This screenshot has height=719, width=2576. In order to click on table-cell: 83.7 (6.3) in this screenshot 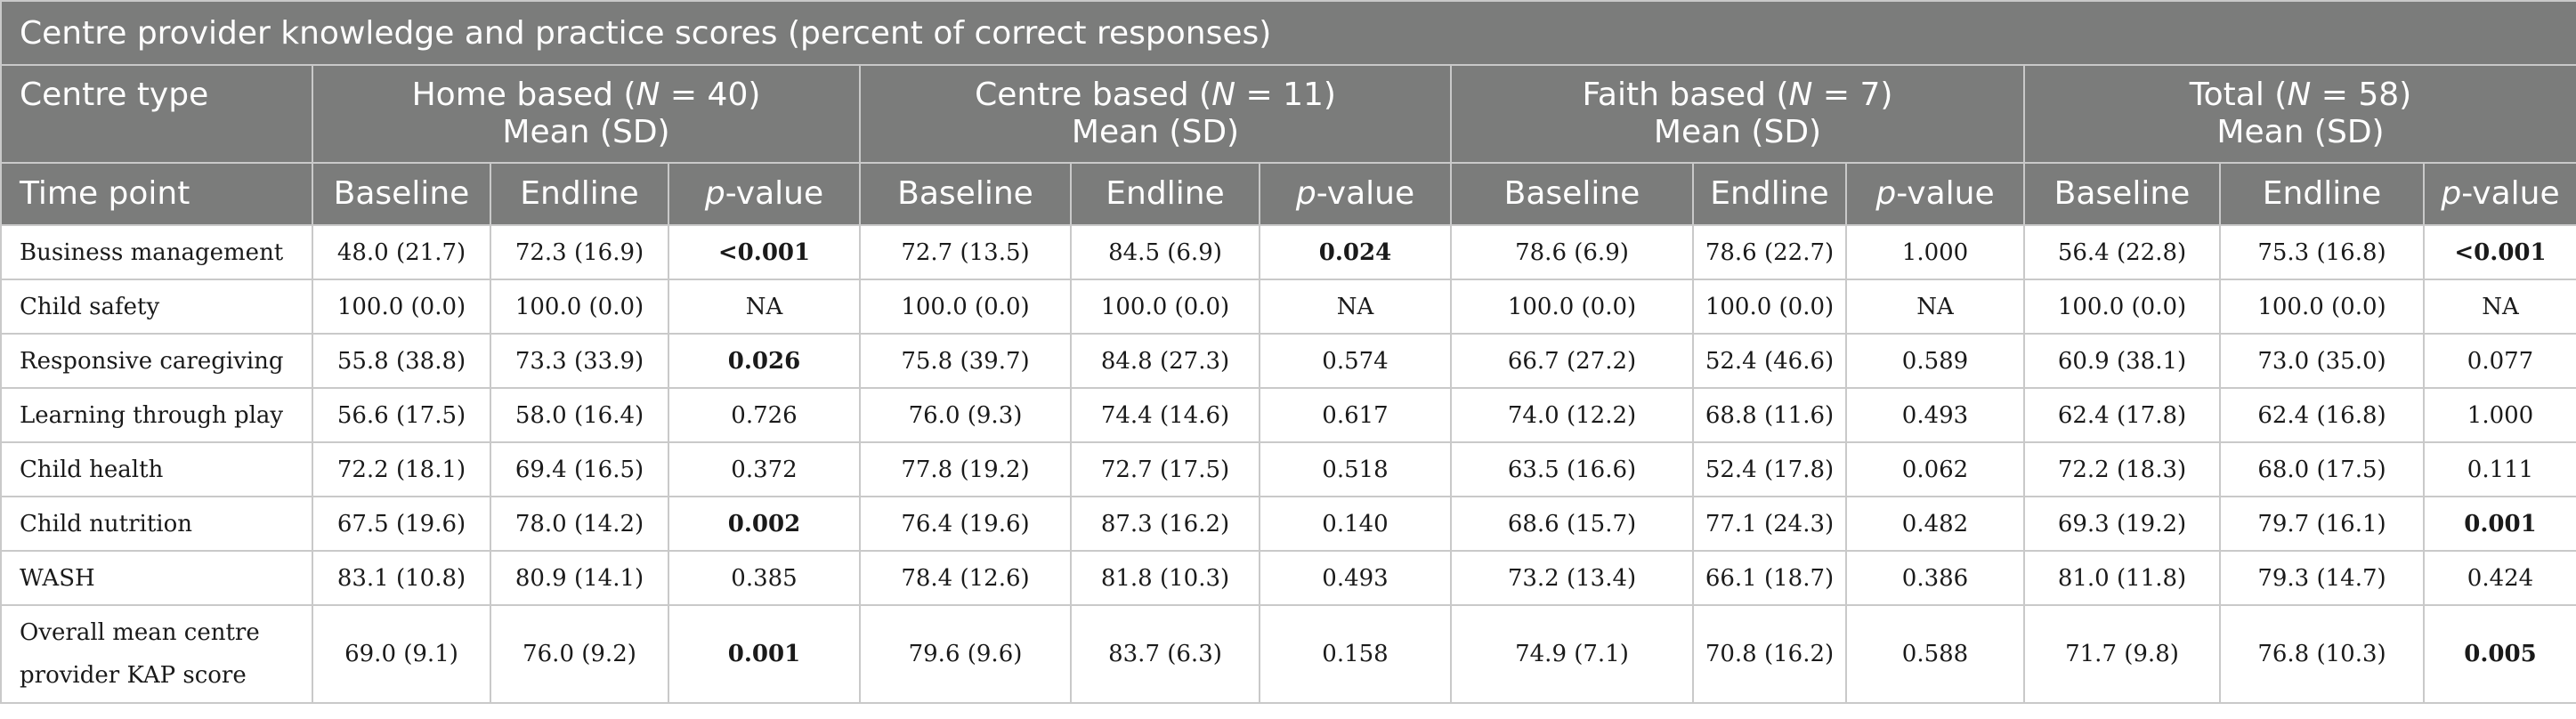, I will do `click(1165, 654)`.